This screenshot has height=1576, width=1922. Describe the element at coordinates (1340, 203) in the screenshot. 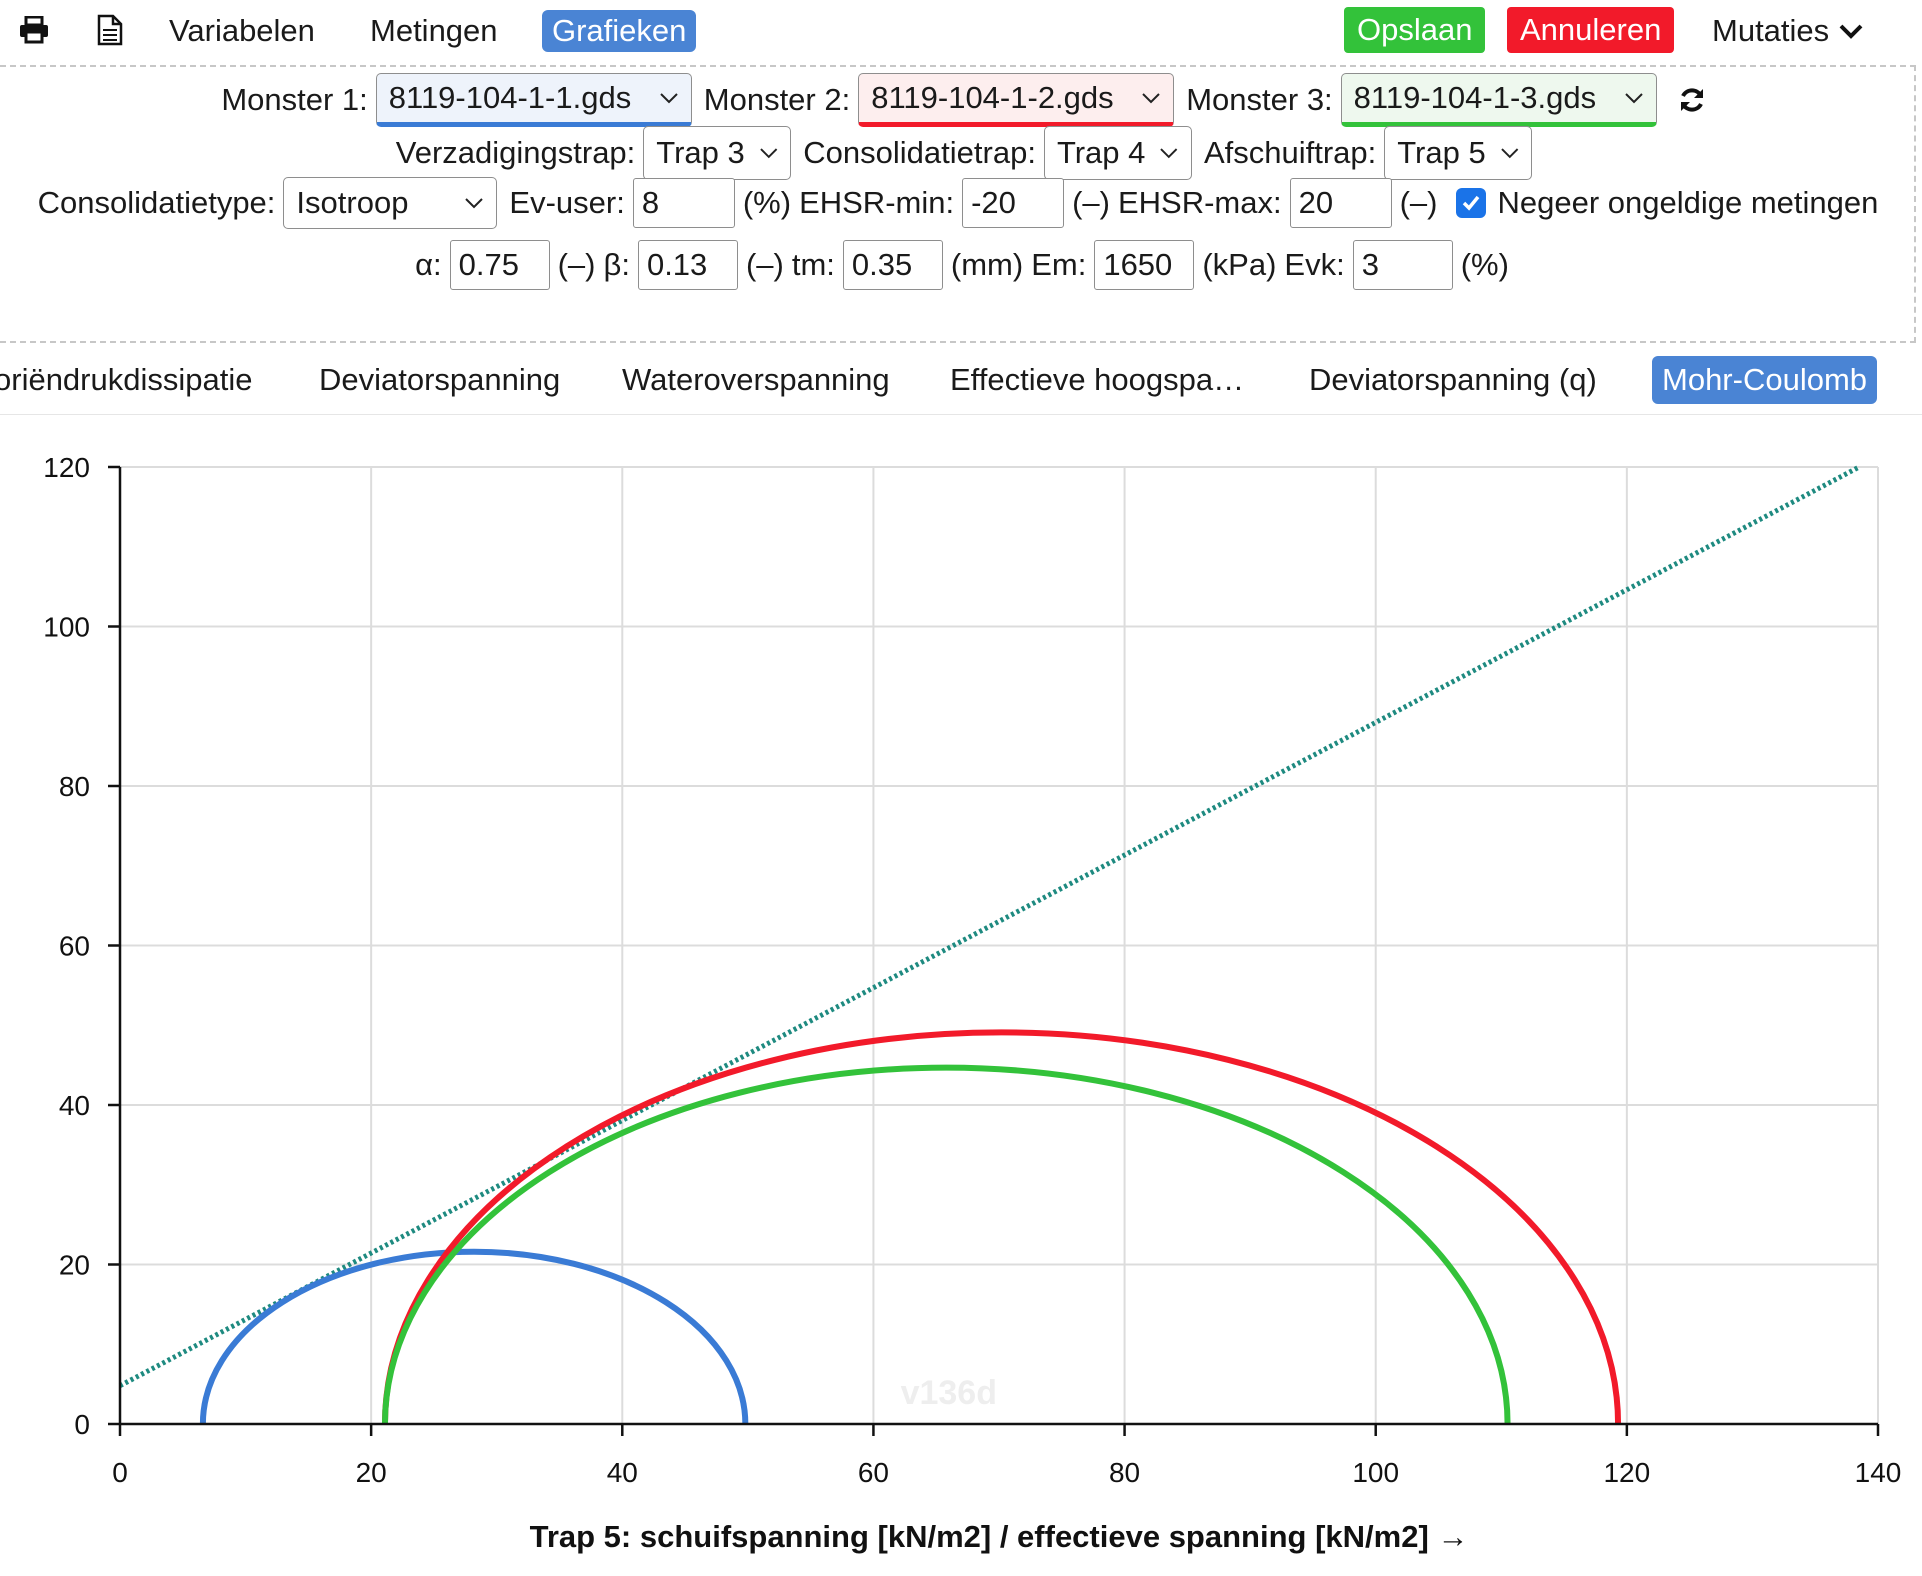

I see `ehsr-max-input: 20` at that location.